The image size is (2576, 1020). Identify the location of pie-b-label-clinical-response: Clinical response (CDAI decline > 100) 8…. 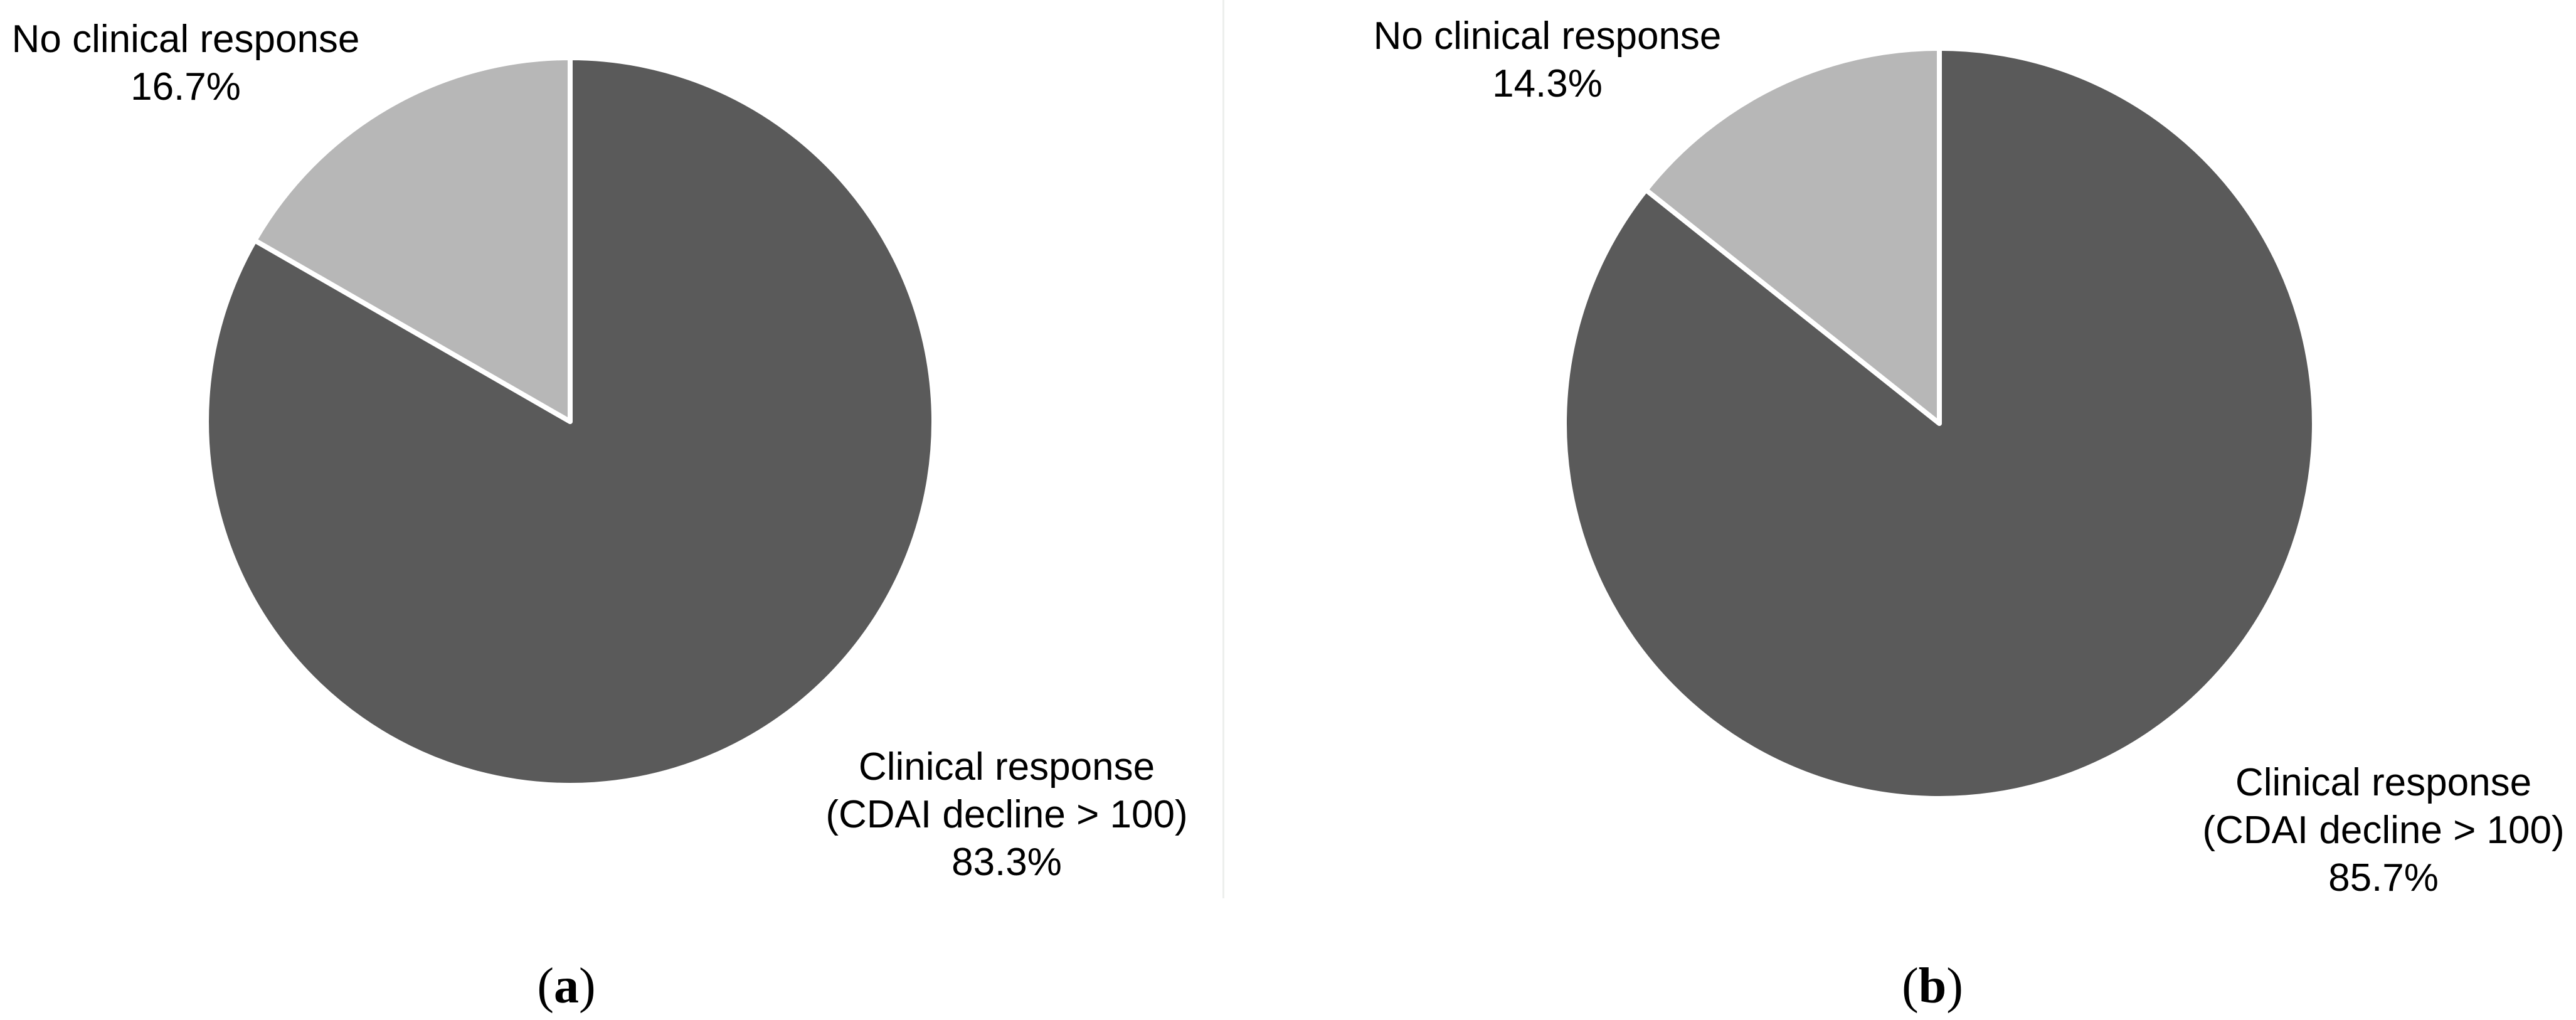
(2383, 831).